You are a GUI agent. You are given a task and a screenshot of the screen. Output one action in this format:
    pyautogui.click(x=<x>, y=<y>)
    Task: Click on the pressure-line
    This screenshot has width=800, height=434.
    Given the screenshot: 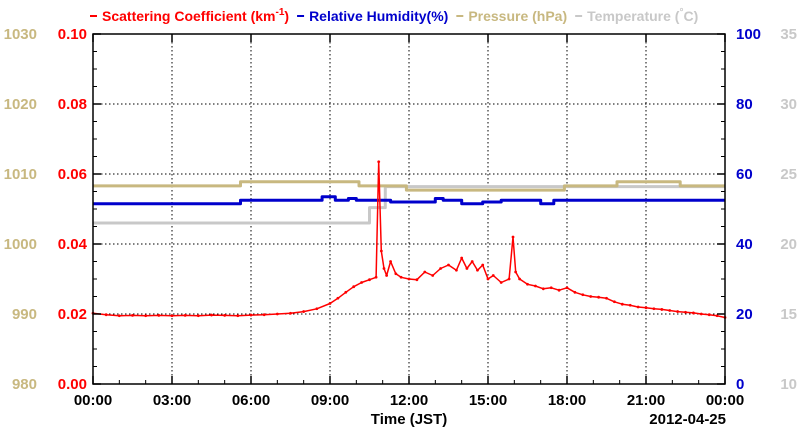 What is the action you would take?
    pyautogui.click(x=409, y=186)
    